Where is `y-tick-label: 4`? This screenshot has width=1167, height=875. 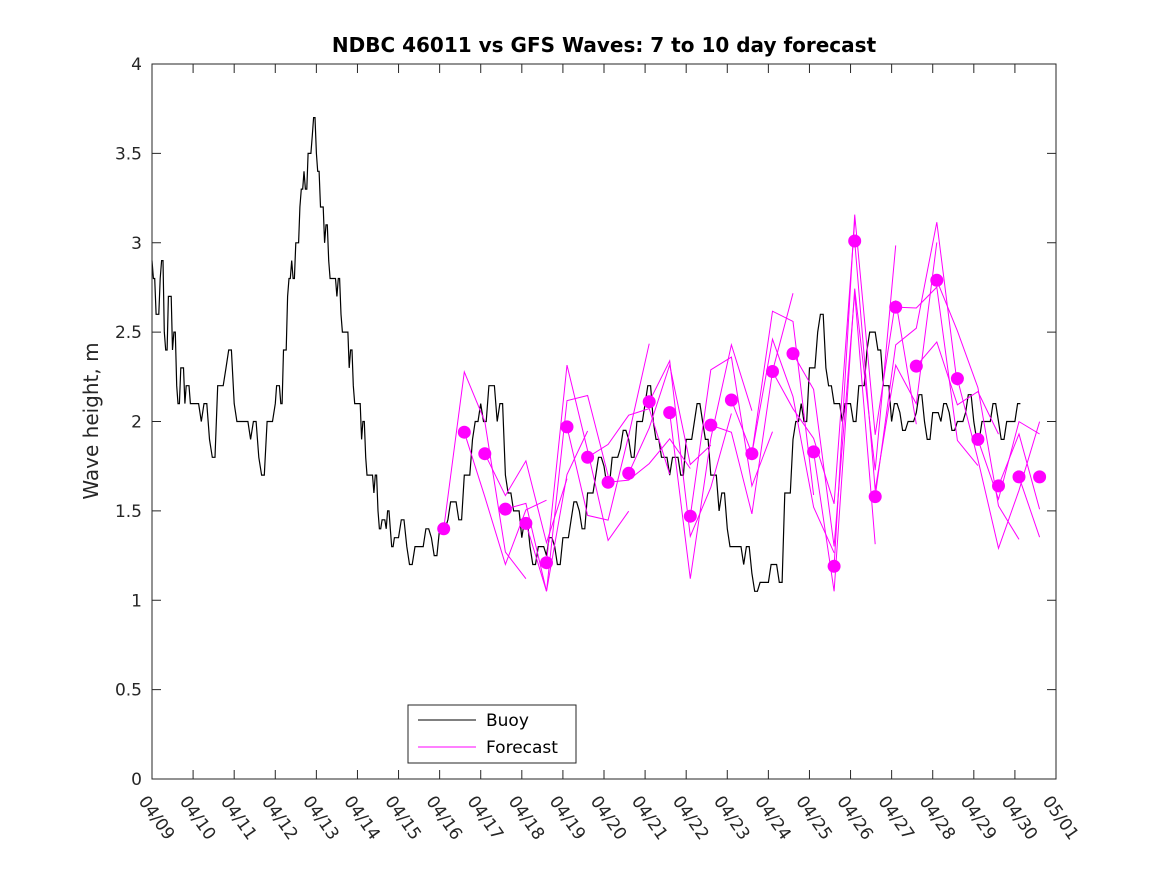
y-tick-label: 4 is located at coordinates (136, 65).